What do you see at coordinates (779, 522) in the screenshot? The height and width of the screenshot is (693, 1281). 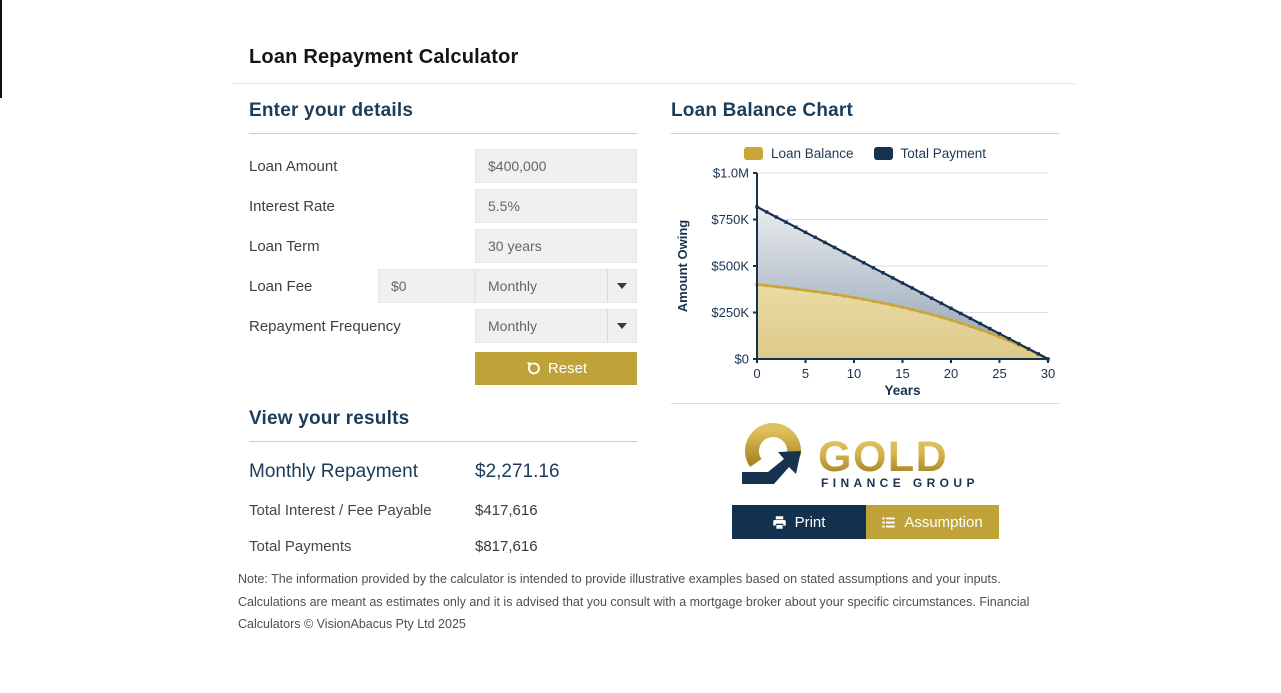 I see `printer-icon` at bounding box center [779, 522].